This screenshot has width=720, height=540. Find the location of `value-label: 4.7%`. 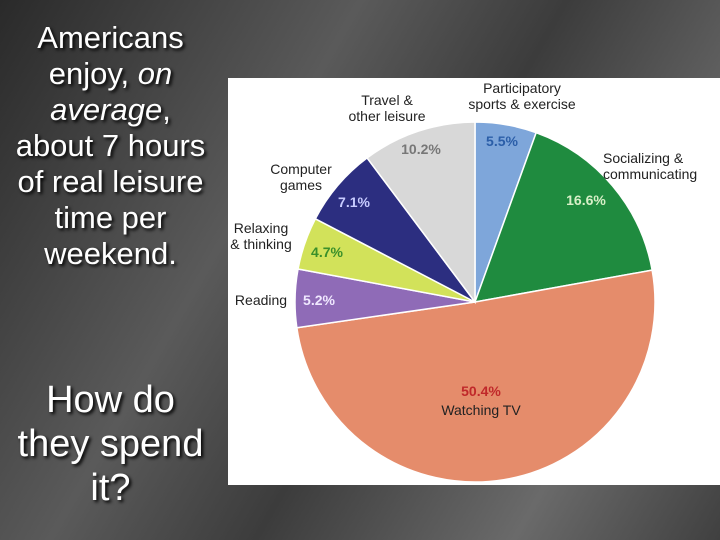

value-label: 4.7% is located at coordinates (327, 252).